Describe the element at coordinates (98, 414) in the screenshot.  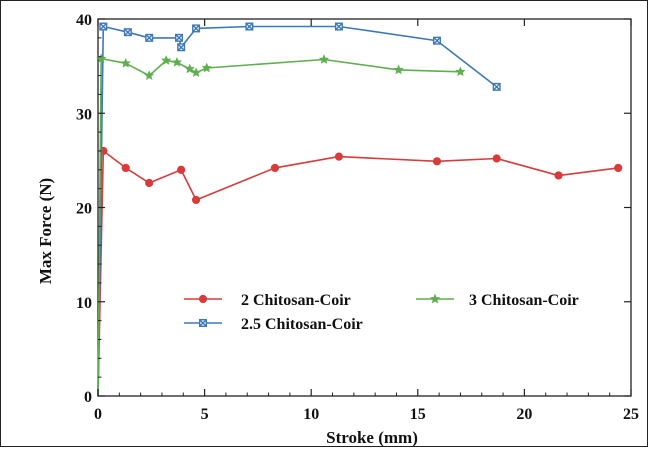
I see `x-tick-label: 0` at that location.